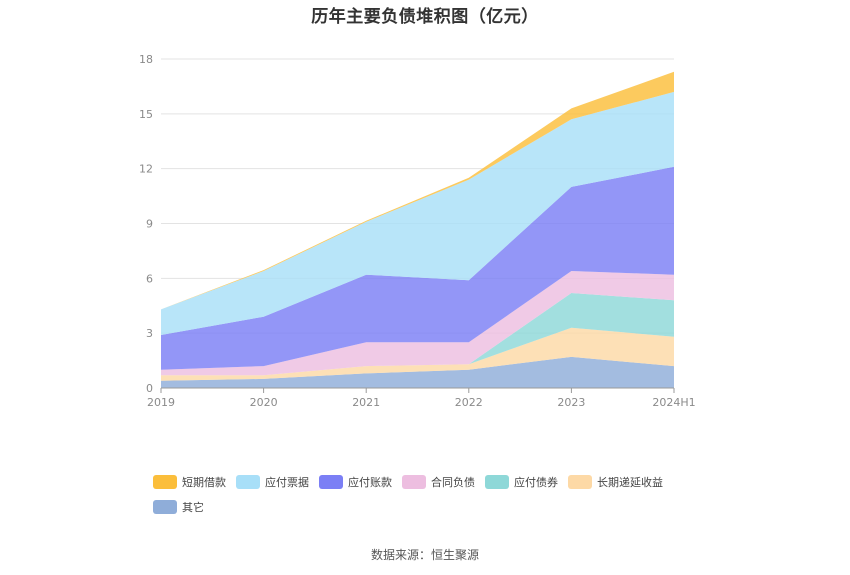 This screenshot has width=850, height=575. Describe the element at coordinates (287, 482) in the screenshot. I see `legend-label: 应付票据` at that location.